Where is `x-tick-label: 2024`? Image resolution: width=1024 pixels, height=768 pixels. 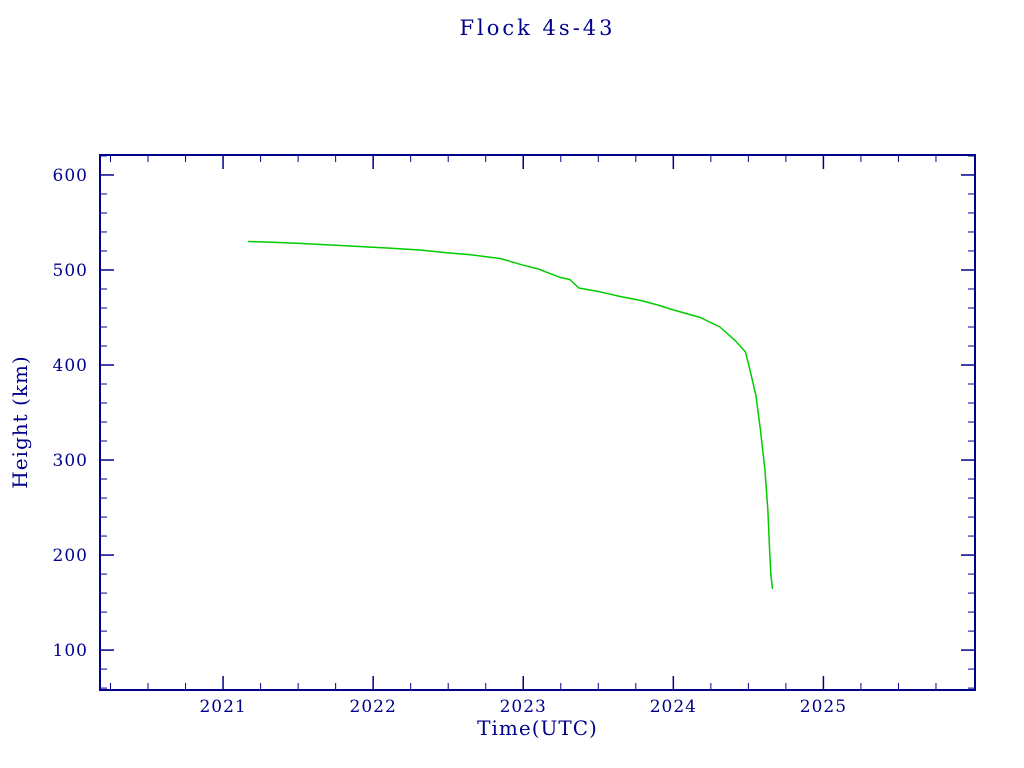 x-tick-label: 2024 is located at coordinates (673, 707).